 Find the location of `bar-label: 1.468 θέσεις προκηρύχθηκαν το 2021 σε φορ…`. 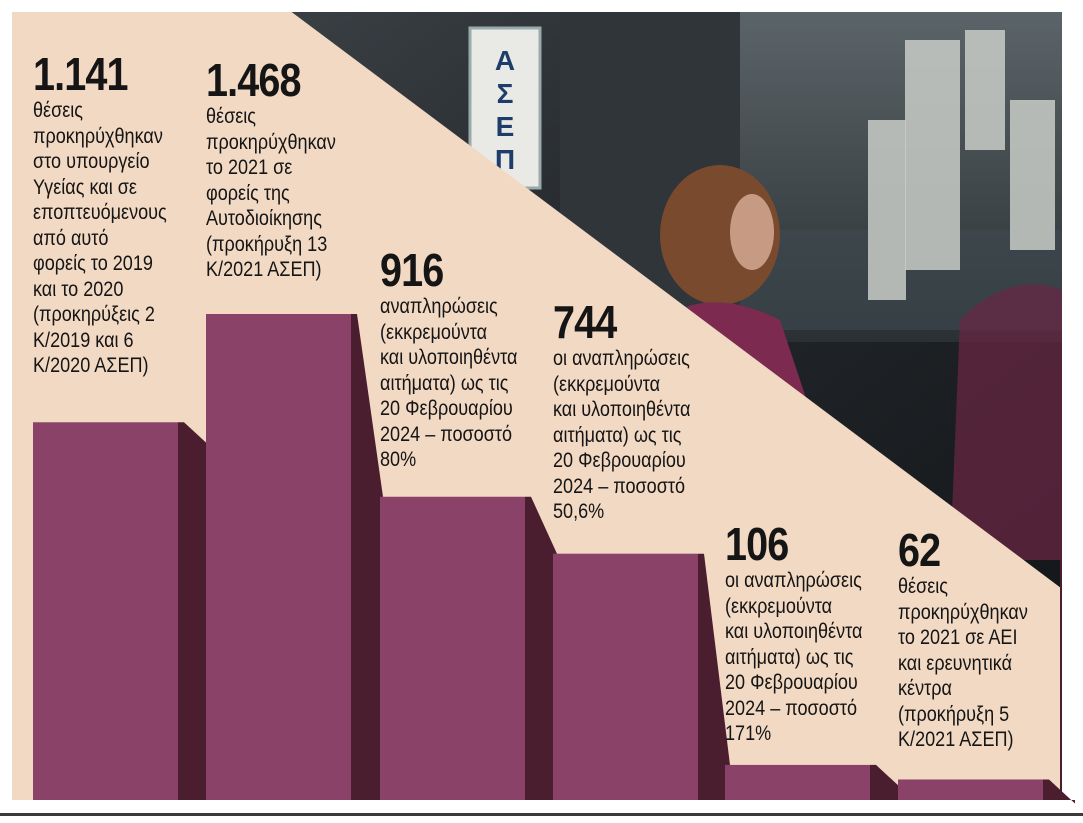

bar-label: 1.468 θέσεις προκηρύχθηκαν το 2021 σε φορ… is located at coordinates (291, 168).